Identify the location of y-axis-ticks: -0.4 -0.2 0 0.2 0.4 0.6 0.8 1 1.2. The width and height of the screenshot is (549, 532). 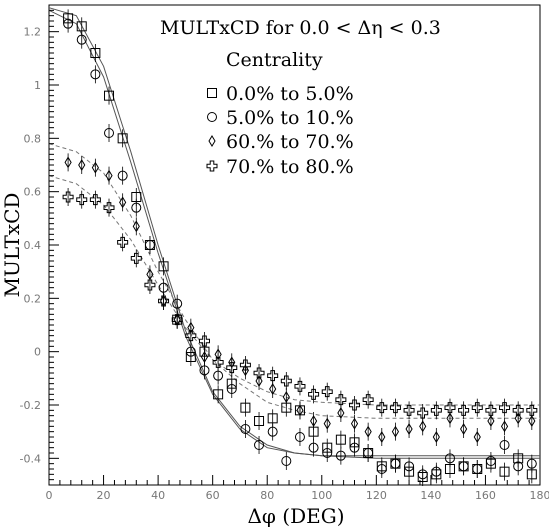
(39, 245).